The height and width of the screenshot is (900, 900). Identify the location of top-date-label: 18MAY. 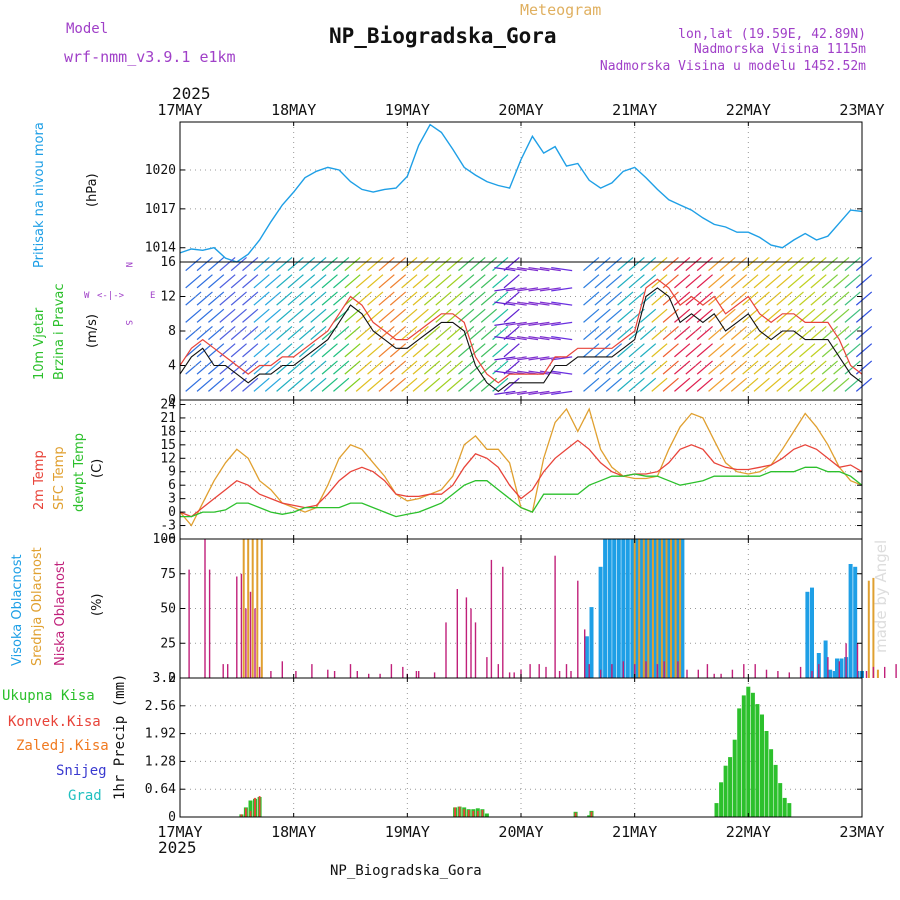
(293, 110).